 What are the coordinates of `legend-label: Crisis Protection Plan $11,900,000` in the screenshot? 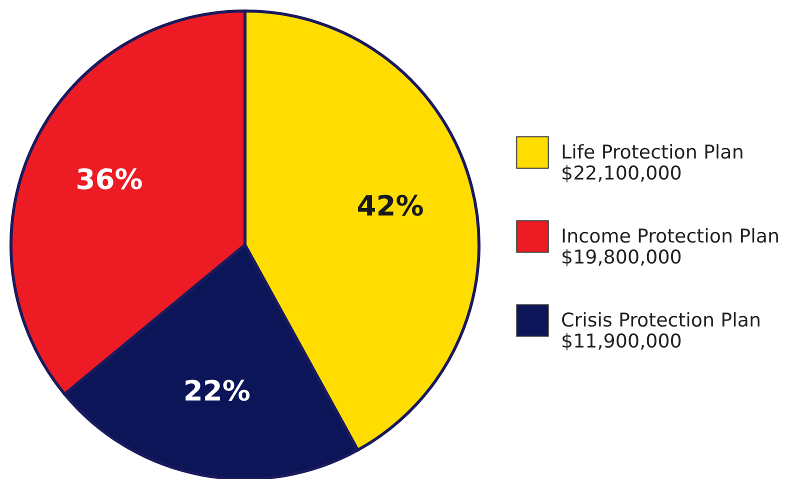 It's located at (661, 331).